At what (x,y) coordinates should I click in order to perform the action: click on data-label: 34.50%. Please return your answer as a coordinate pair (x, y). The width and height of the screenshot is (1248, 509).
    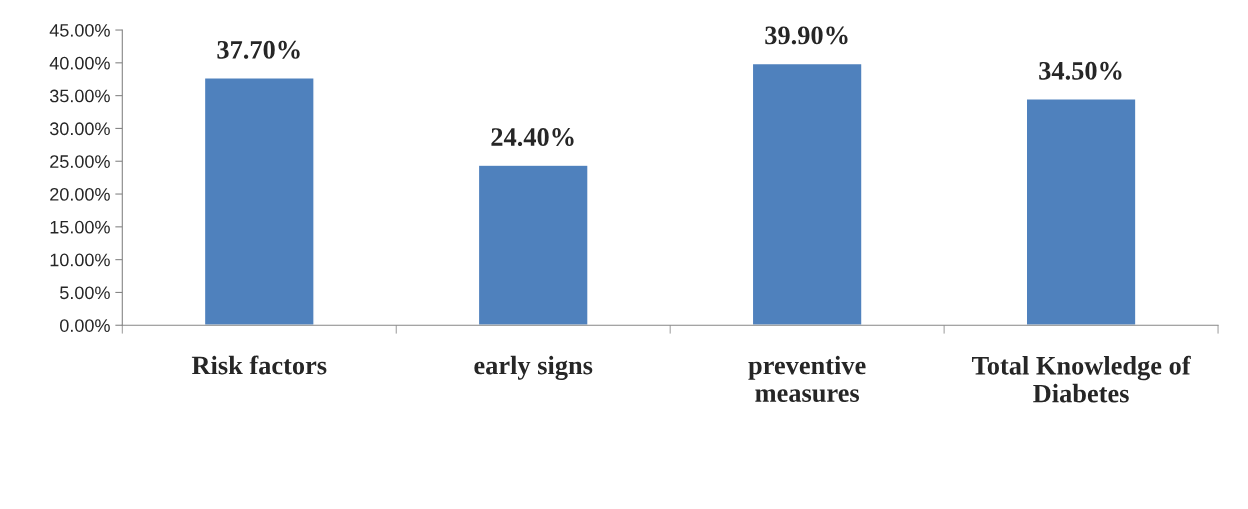
    Looking at the image, I should click on (1080, 70).